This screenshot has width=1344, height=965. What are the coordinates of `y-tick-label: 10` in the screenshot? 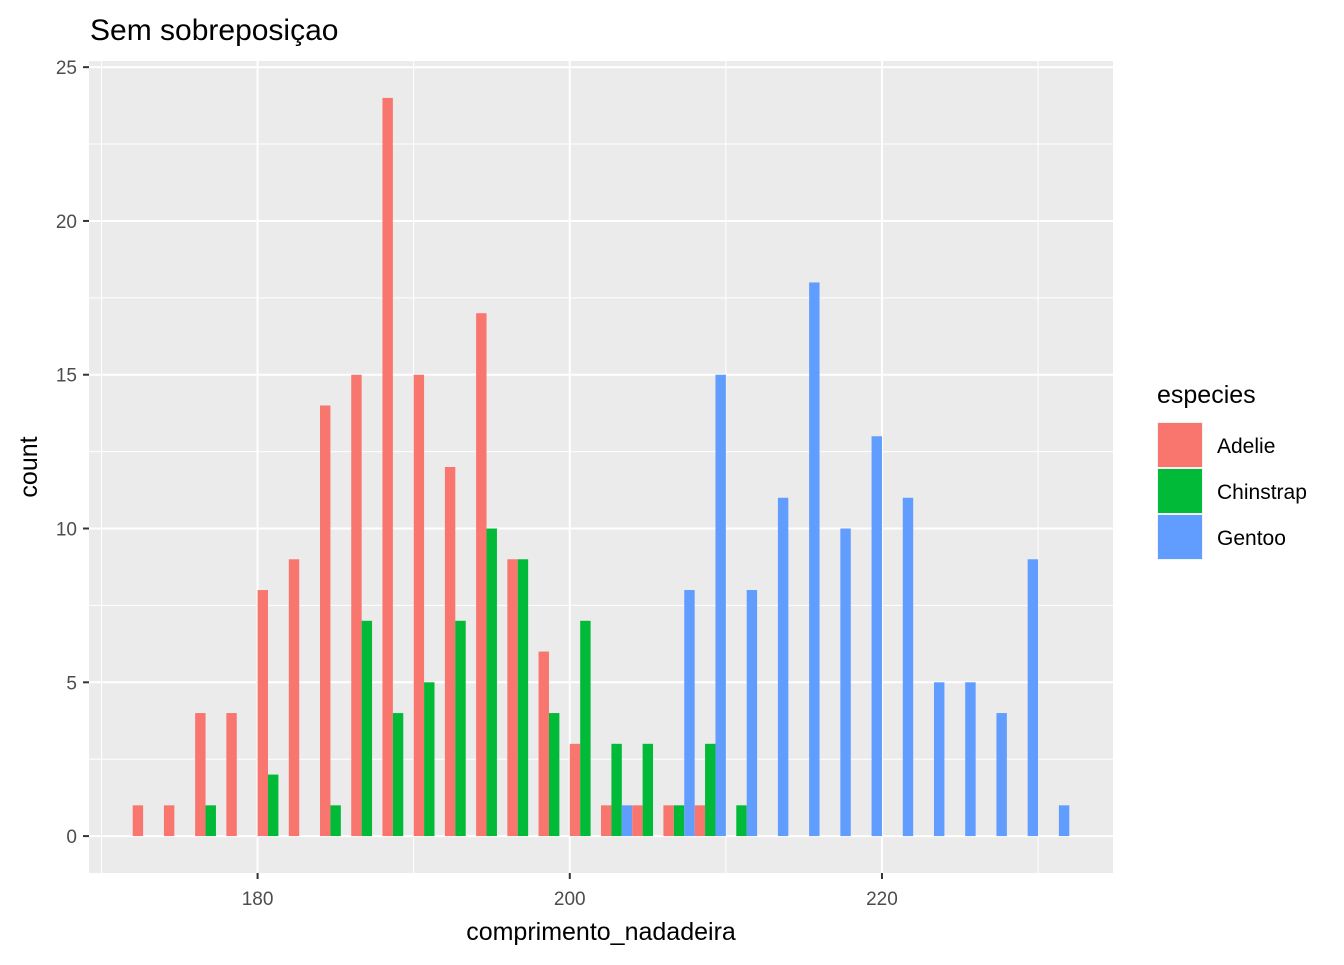 It's located at (66, 530).